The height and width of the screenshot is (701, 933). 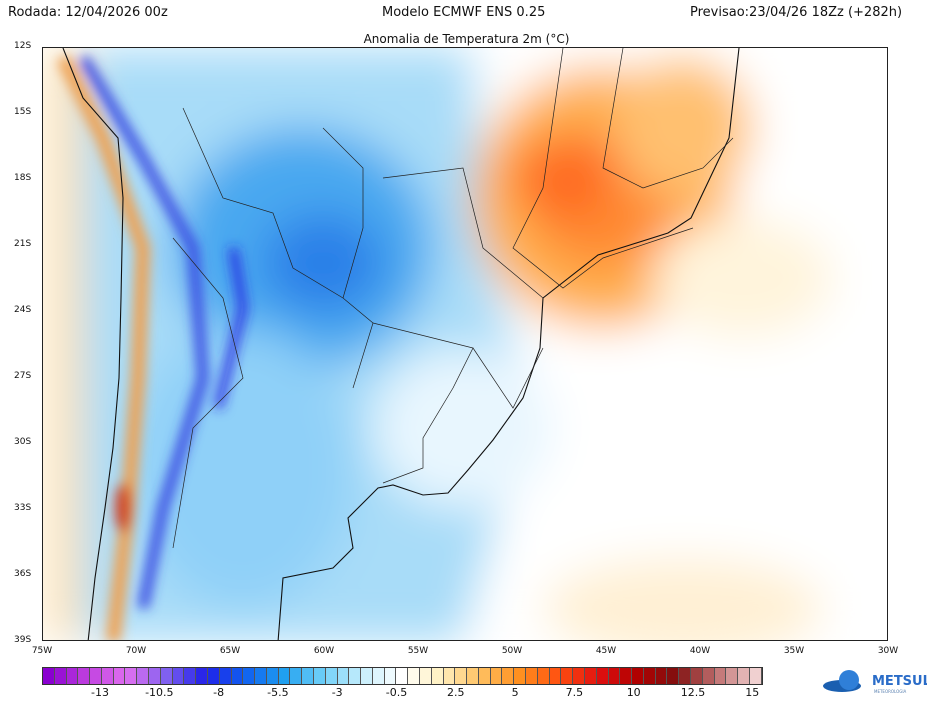 I want to click on lat-tick: 39S, so click(x=23, y=640).